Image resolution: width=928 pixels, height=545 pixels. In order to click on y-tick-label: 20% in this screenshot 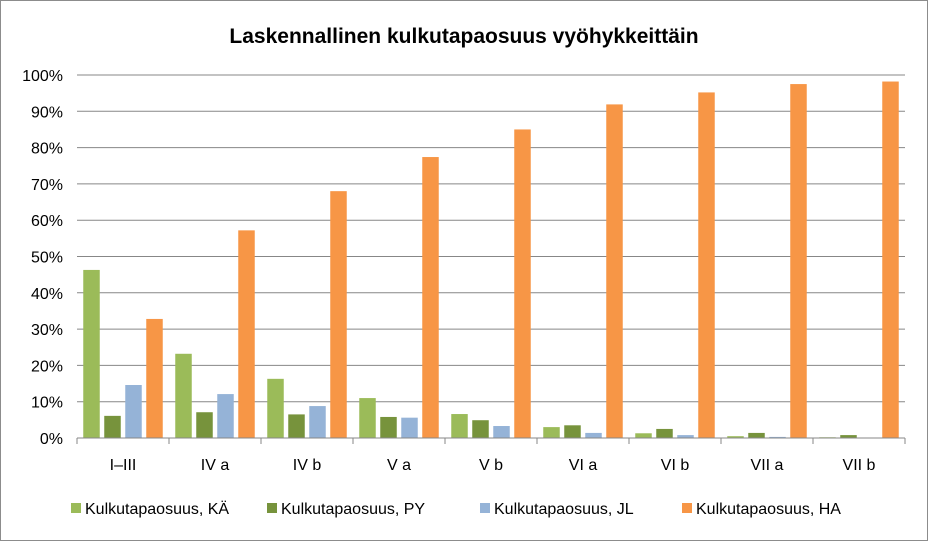, I will do `click(47, 366)`.